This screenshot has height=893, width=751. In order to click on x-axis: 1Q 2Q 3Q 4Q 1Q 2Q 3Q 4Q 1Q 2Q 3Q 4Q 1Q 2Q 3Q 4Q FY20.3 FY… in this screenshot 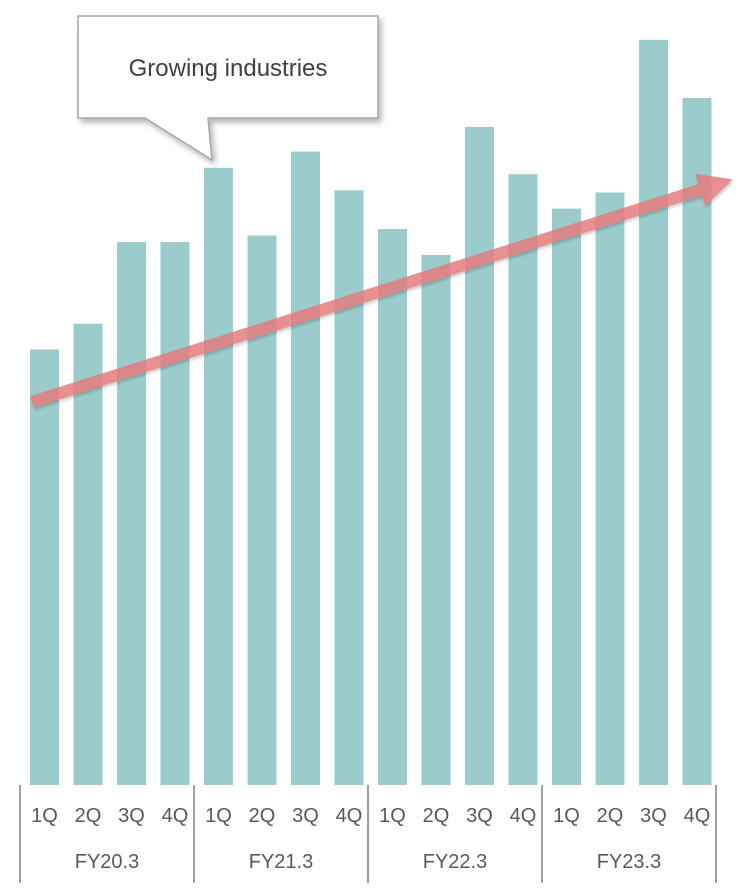, I will do `click(368, 834)`.